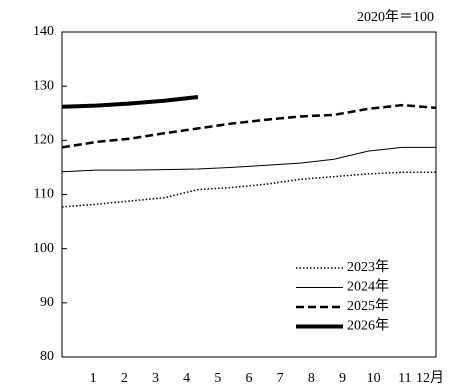  What do you see at coordinates (430, 378) in the screenshot?
I see `x-tick-label: 12月` at bounding box center [430, 378].